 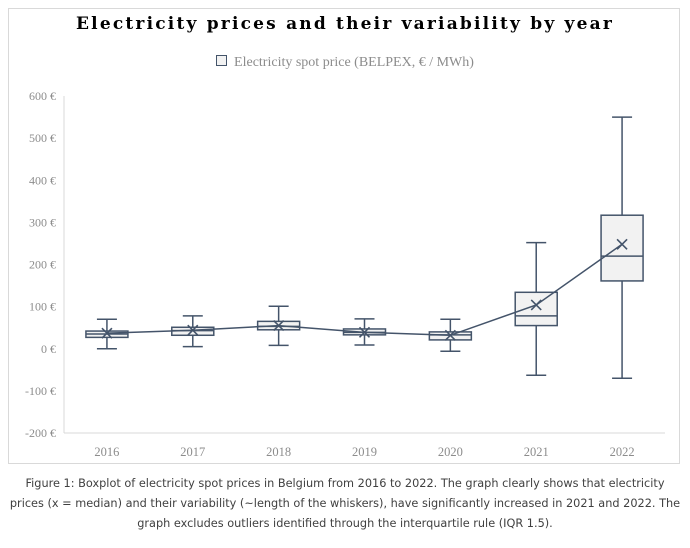 What do you see at coordinates (42, 138) in the screenshot?
I see `y-tick-label: 500 €` at bounding box center [42, 138].